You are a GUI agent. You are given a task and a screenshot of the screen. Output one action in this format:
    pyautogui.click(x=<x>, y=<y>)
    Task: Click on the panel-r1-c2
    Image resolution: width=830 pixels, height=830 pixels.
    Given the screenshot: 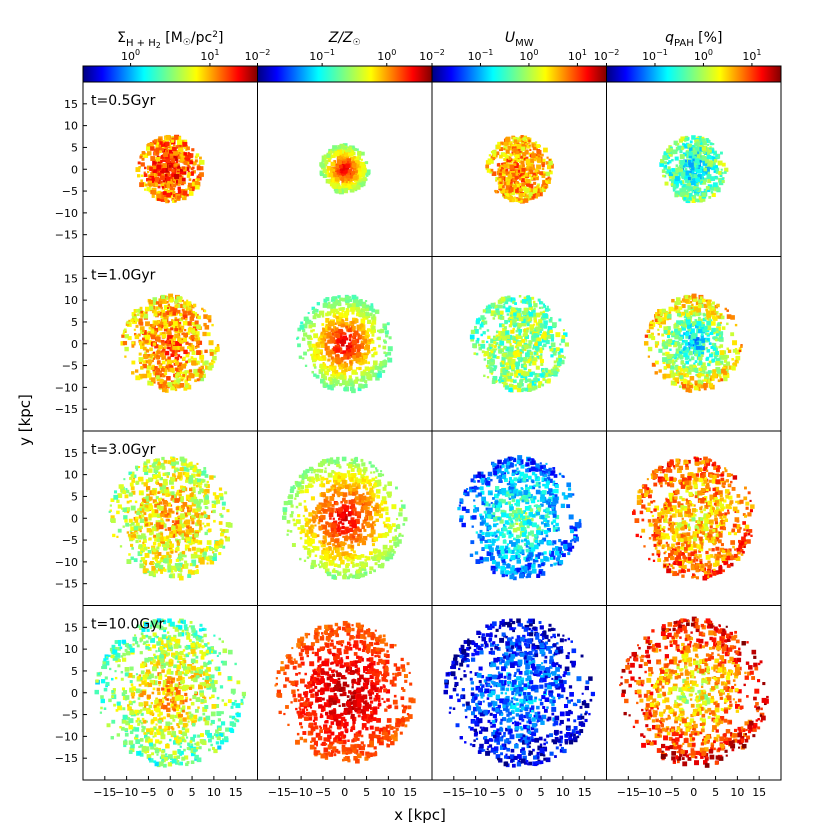 What is the action you would take?
    pyautogui.click(x=345, y=169)
    